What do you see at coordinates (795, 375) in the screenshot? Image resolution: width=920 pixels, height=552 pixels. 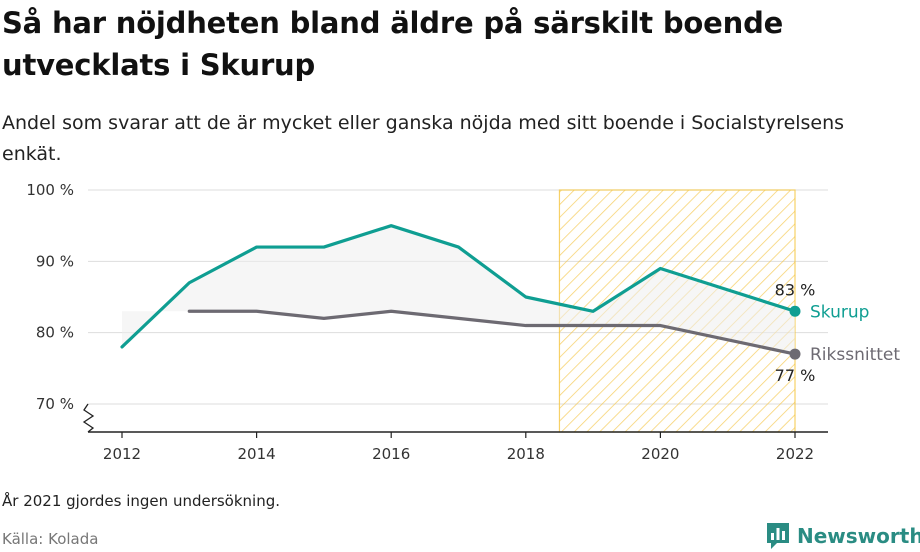 I see `series-value-label: 77 %` at bounding box center [795, 375].